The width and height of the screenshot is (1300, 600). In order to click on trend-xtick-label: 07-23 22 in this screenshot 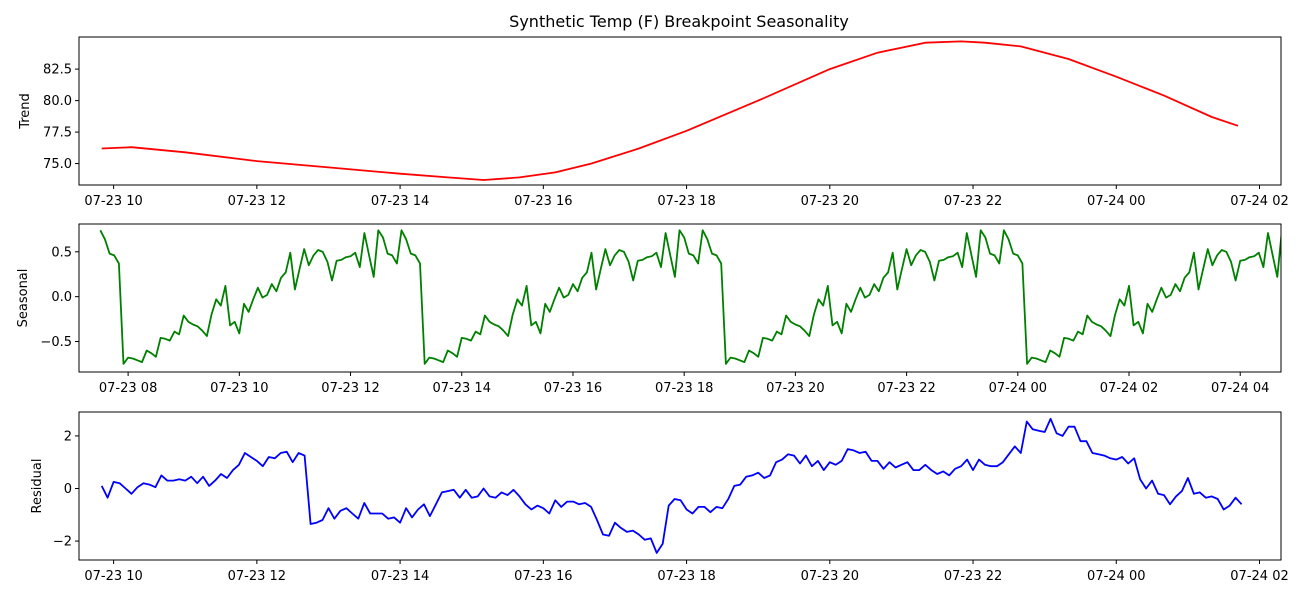, I will do `click(973, 201)`.